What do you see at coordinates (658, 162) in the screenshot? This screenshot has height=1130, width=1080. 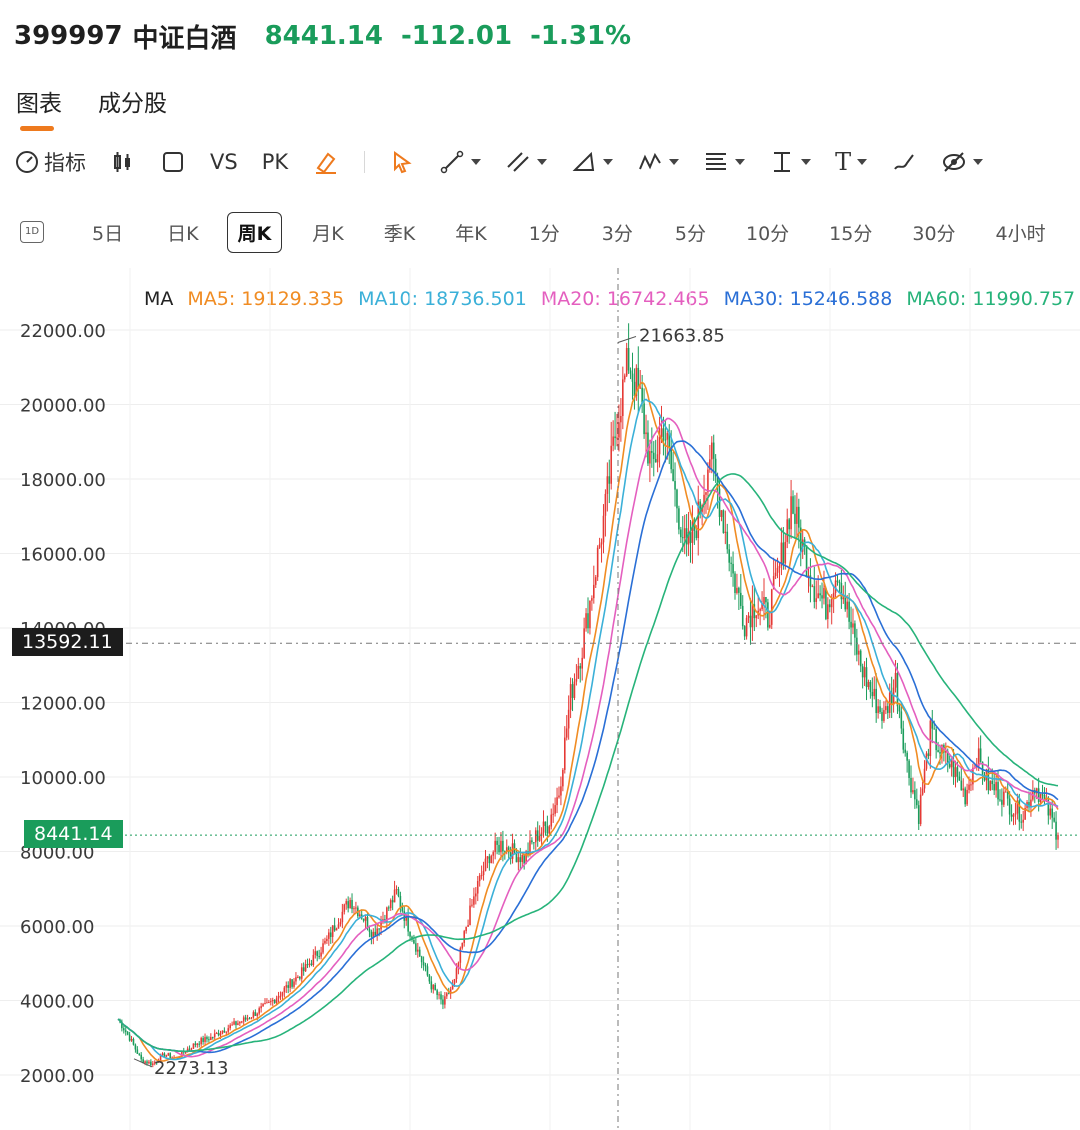 I see `wave-tool` at bounding box center [658, 162].